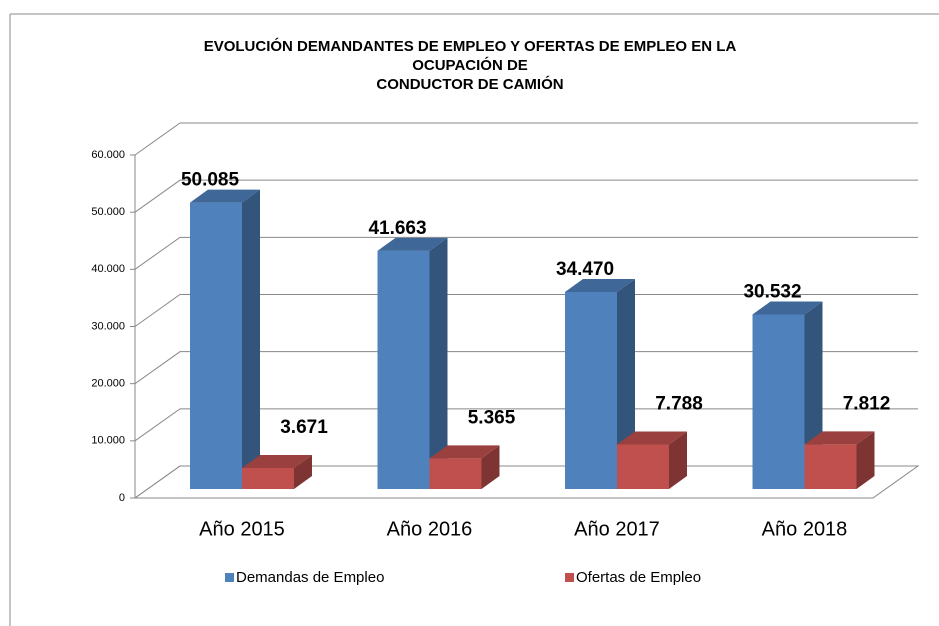  I want to click on legend-label: Demandas de Empleo, so click(310, 577).